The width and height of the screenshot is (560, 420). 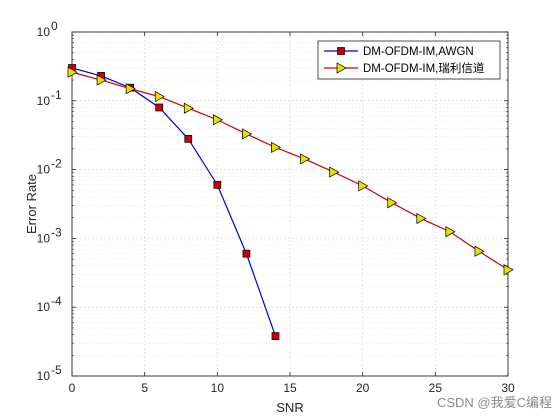 I want to click on x-axis-title: SNR, so click(x=289, y=407).